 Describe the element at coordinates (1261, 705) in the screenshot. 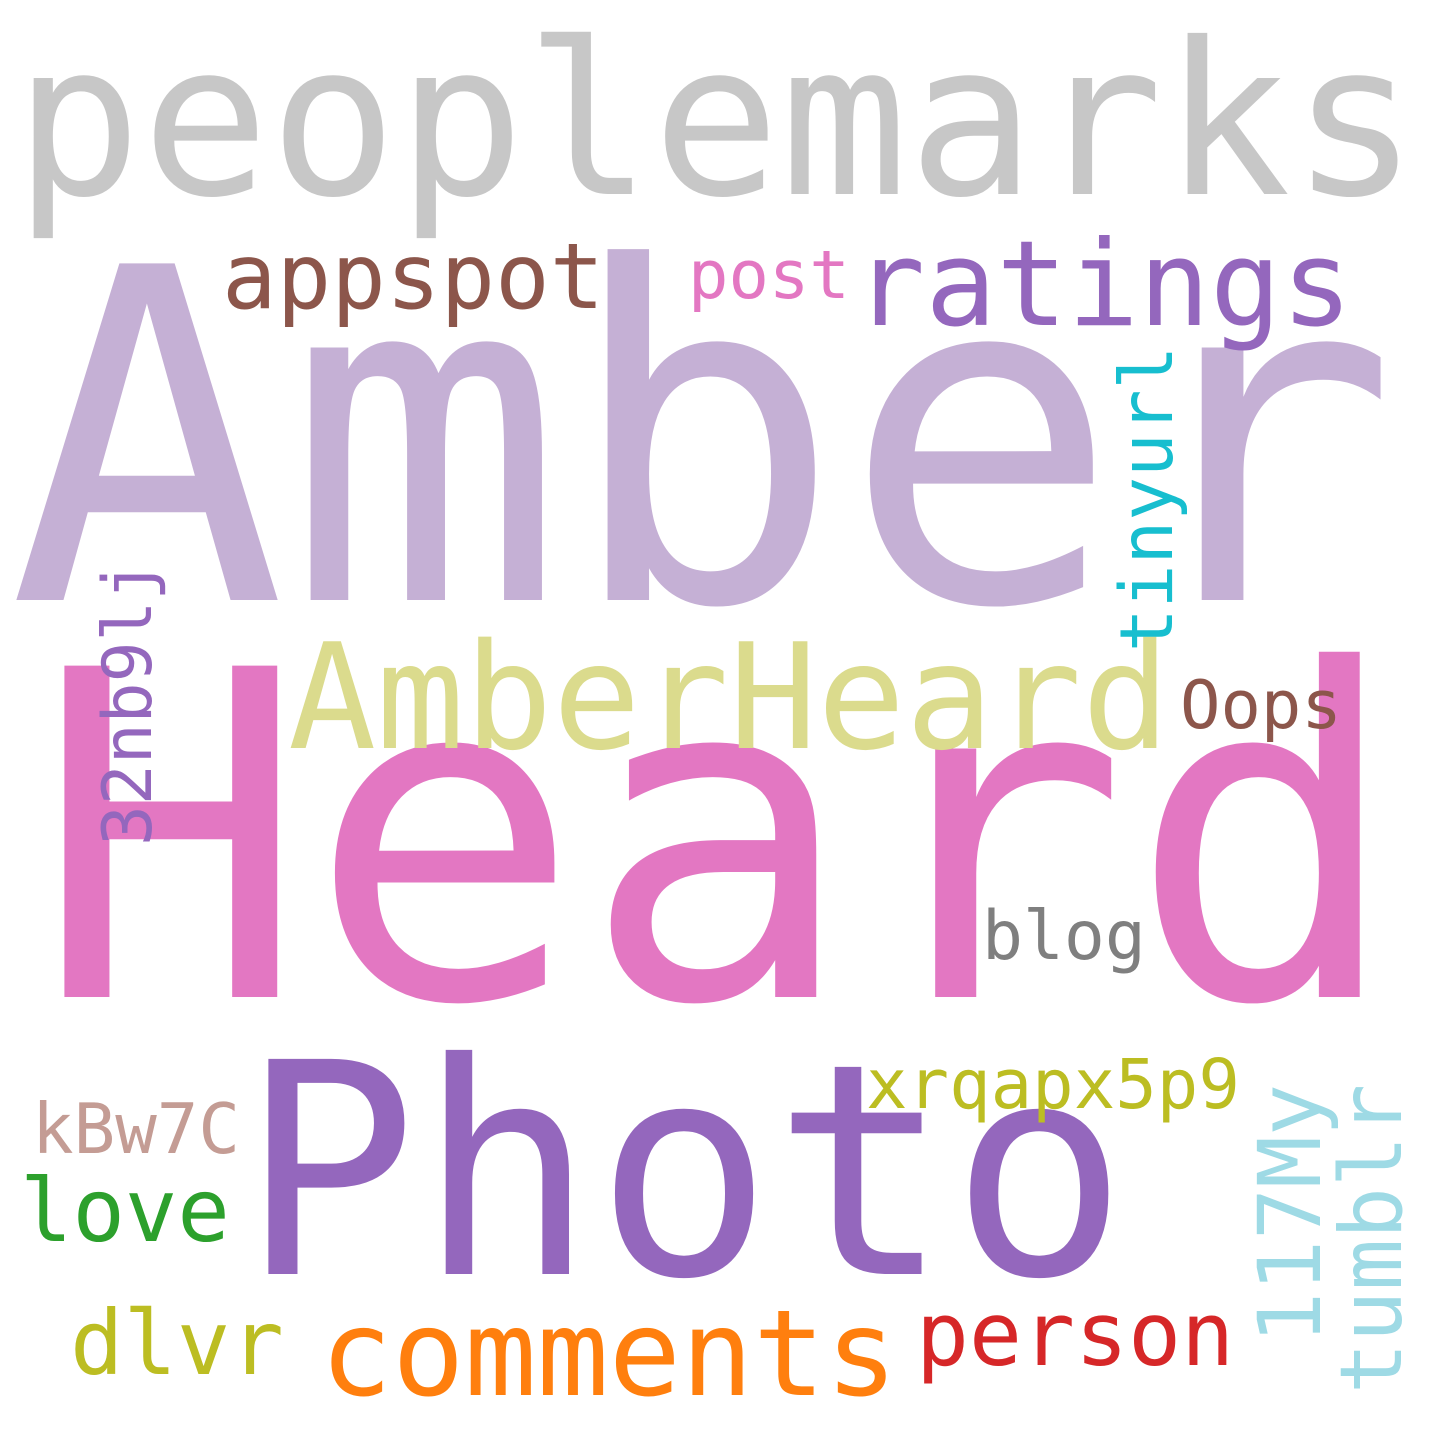

I see `word-oops: Oops` at that location.